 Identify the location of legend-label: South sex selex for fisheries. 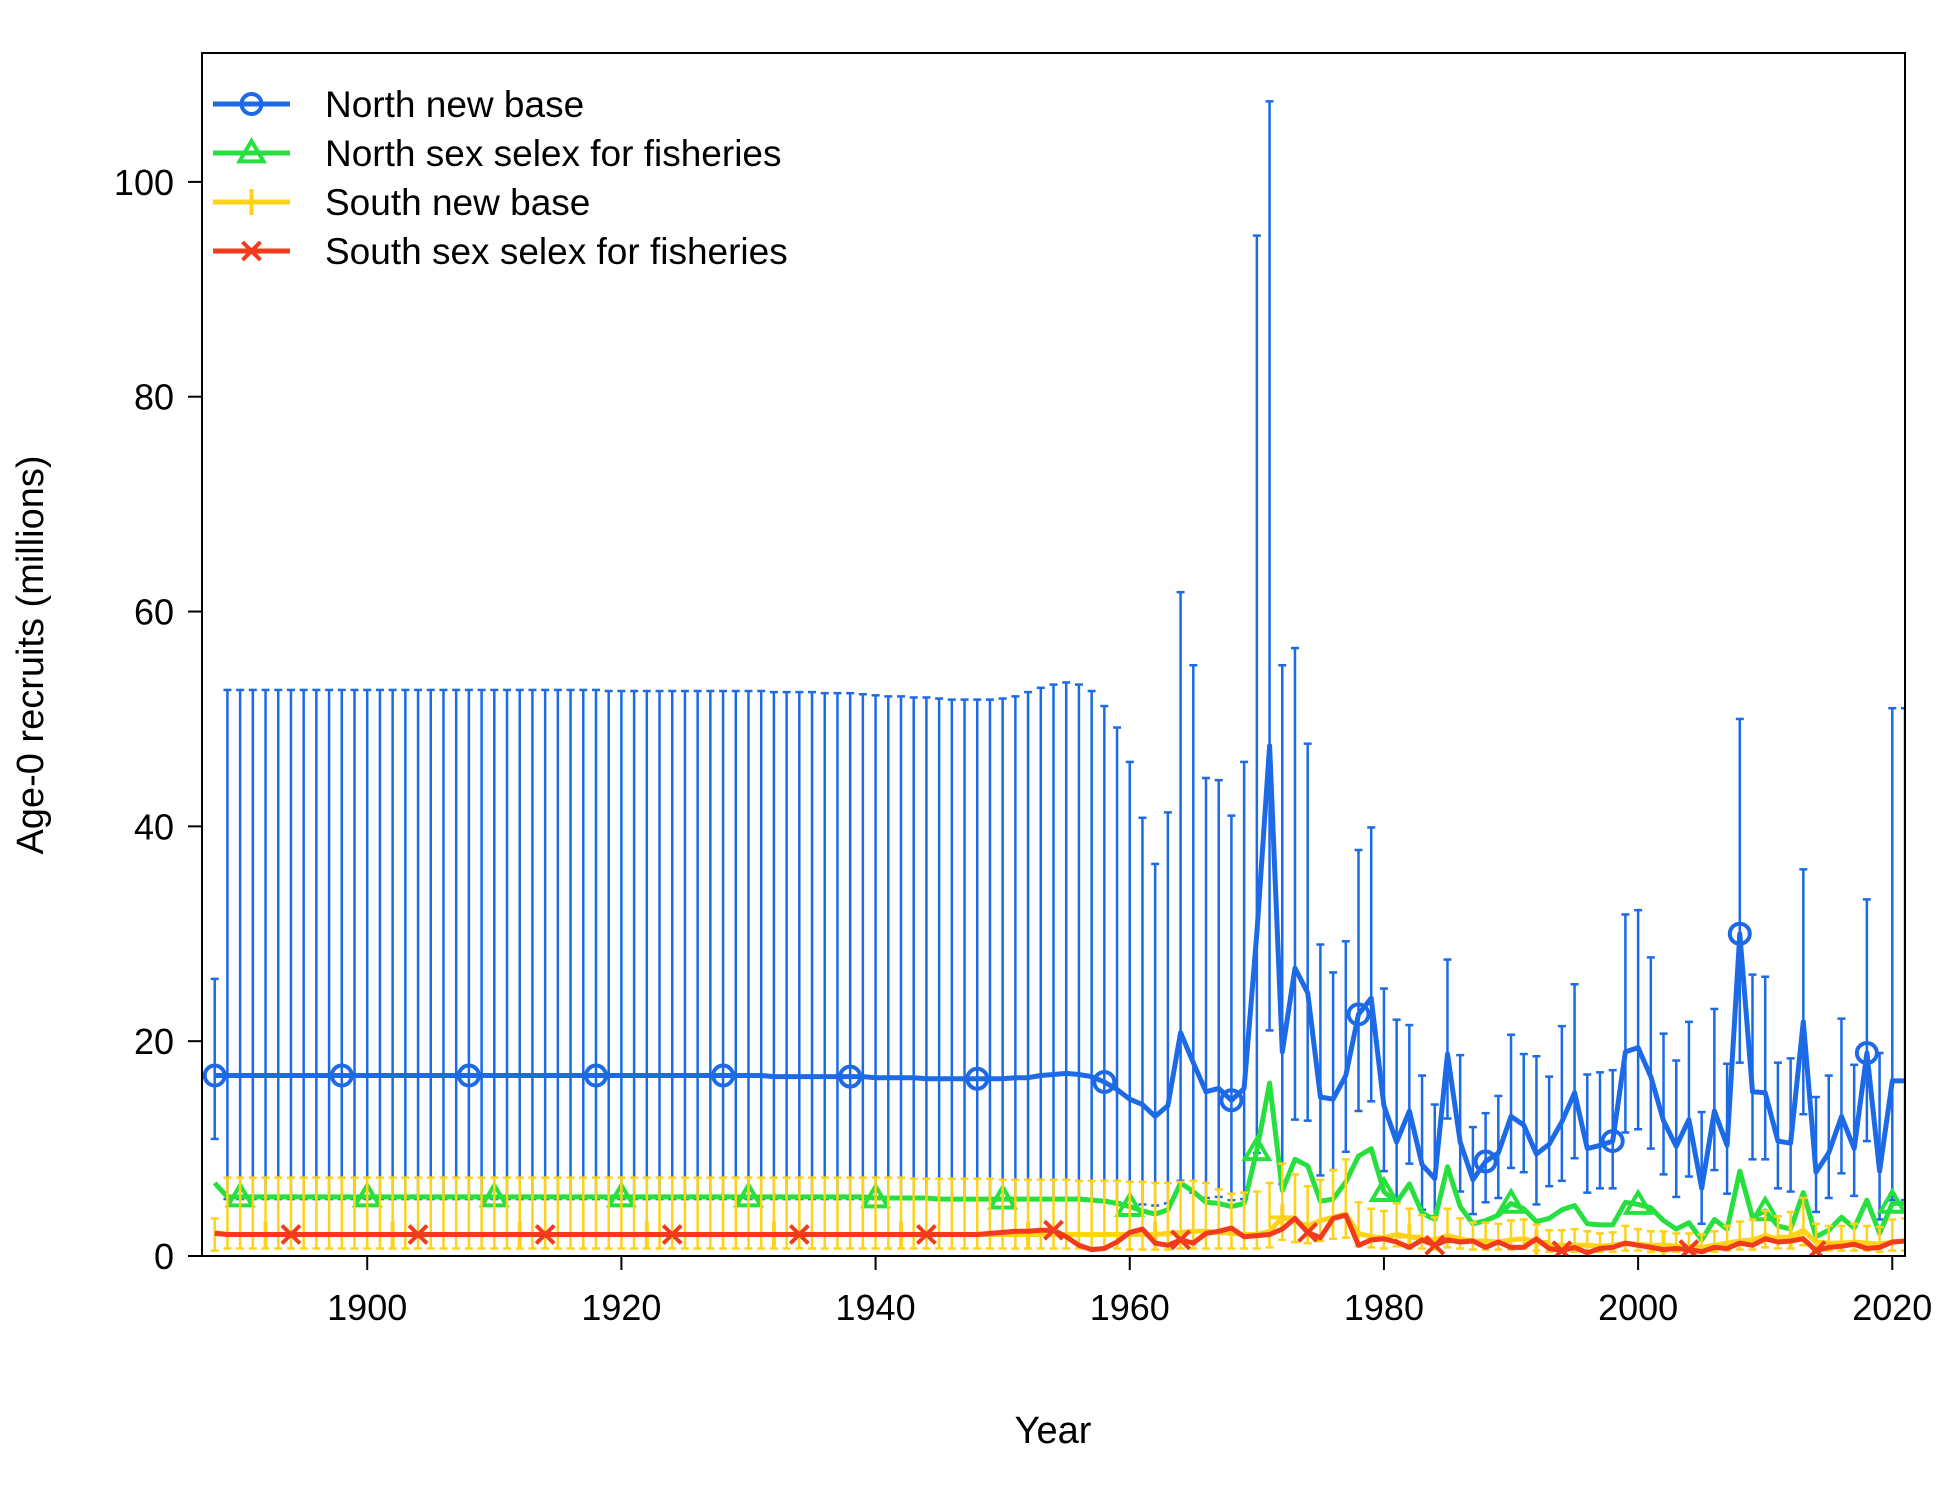
(556, 251).